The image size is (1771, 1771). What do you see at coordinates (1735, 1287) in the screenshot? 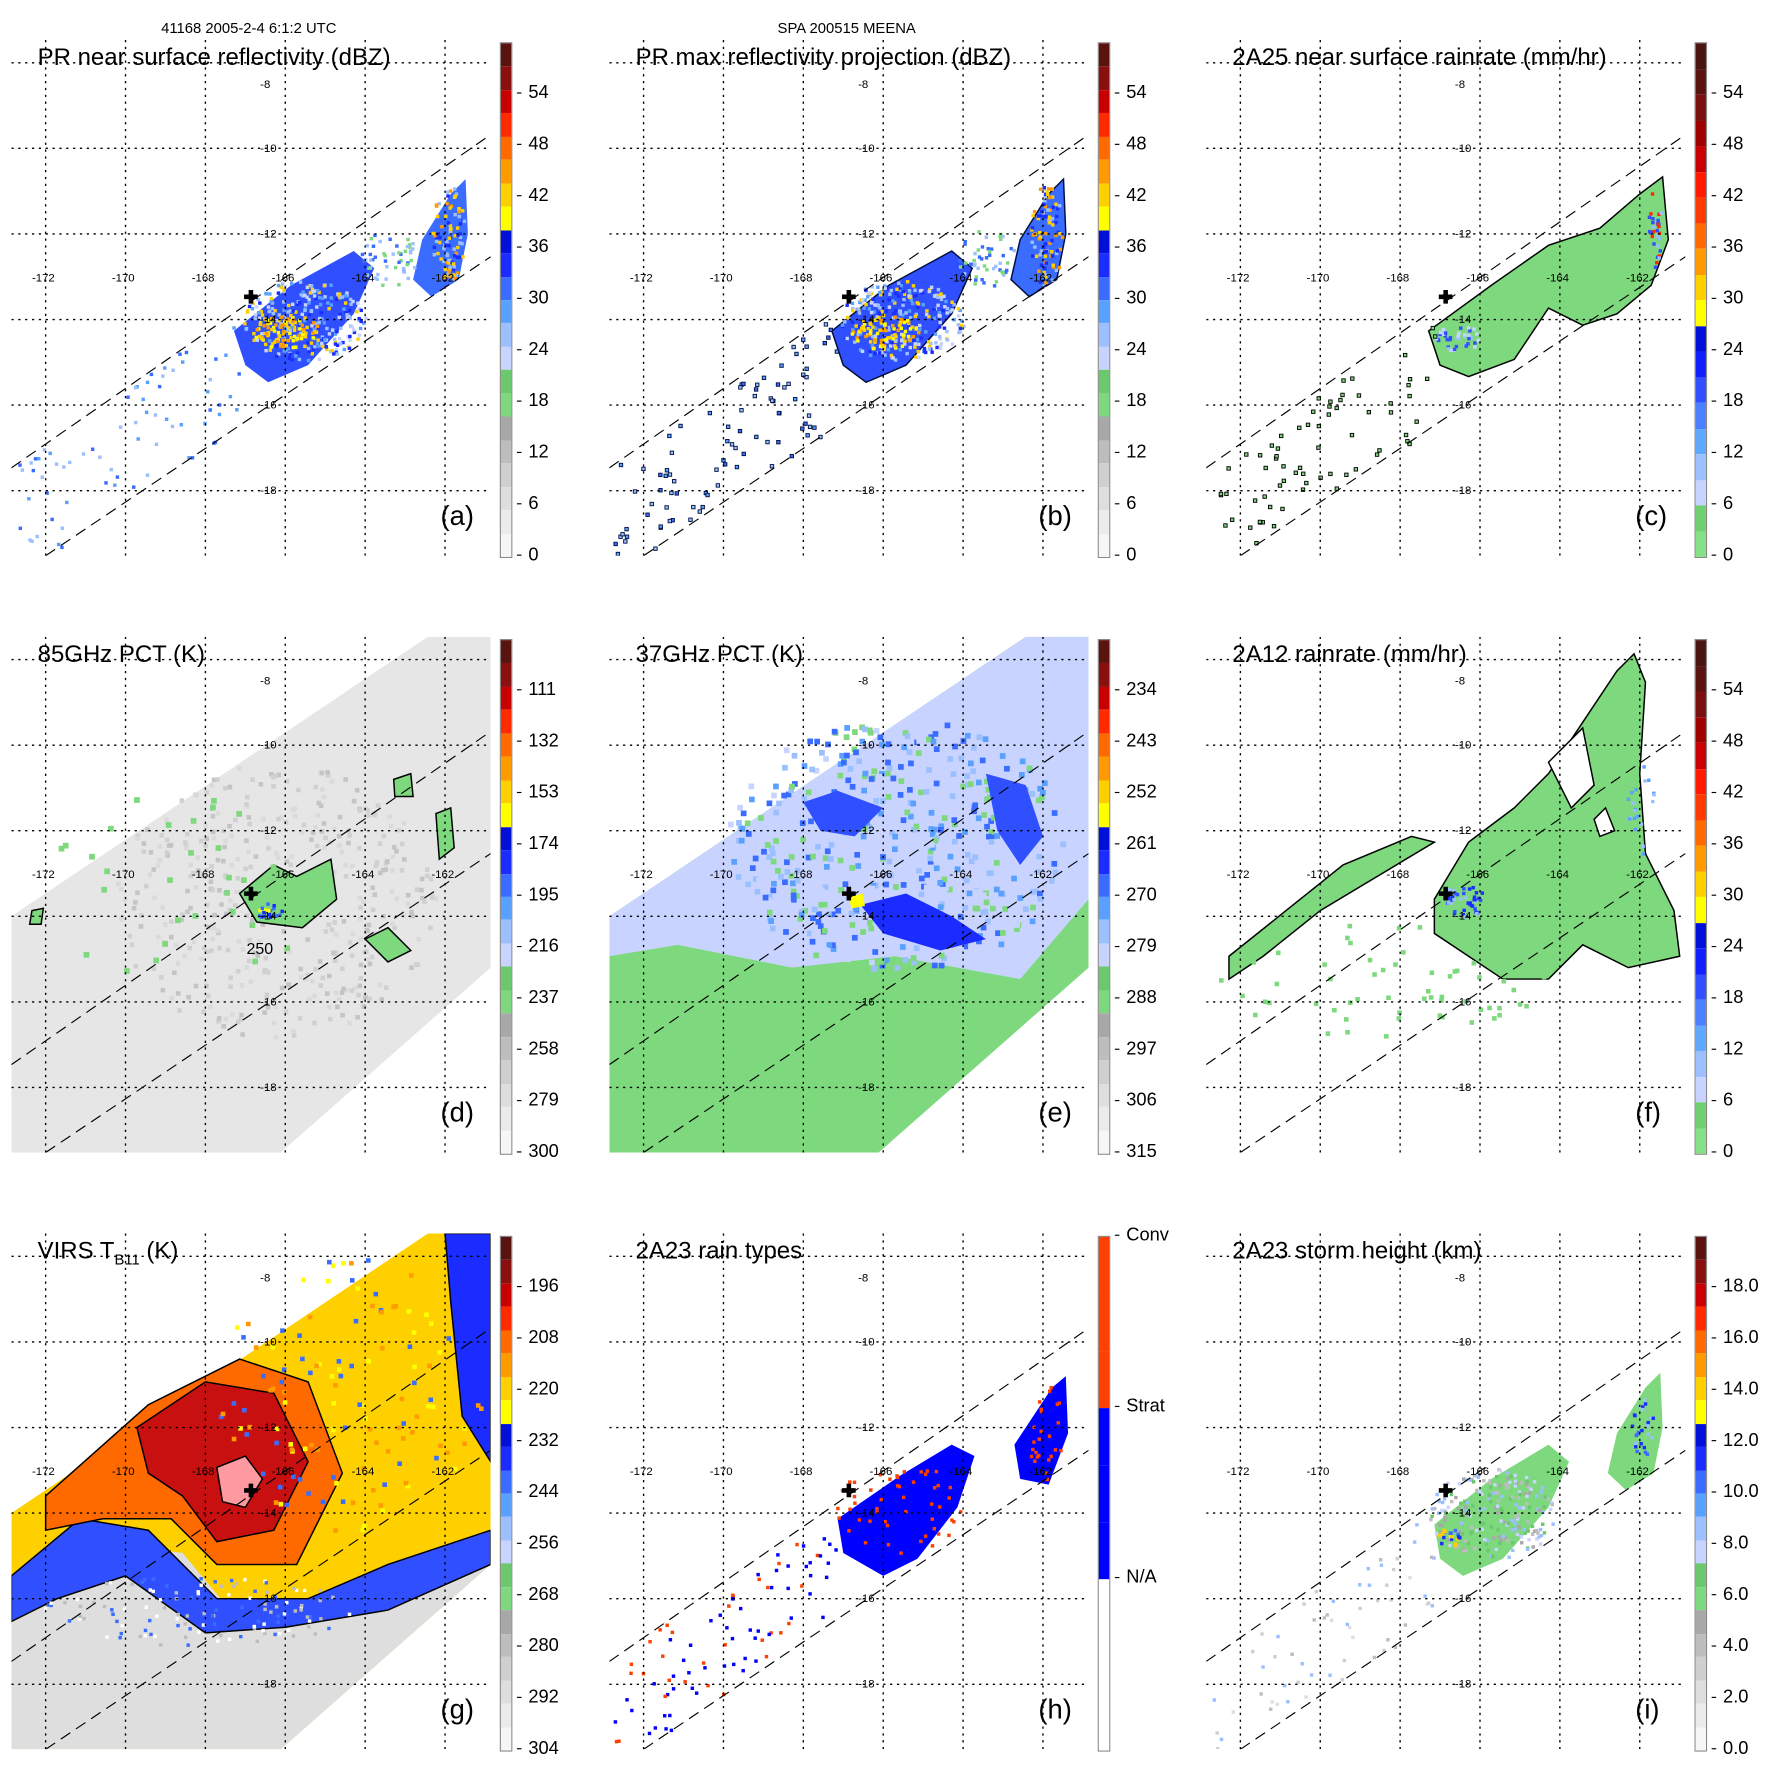
I see `colorbar-tick-label: 18.0` at bounding box center [1735, 1287].